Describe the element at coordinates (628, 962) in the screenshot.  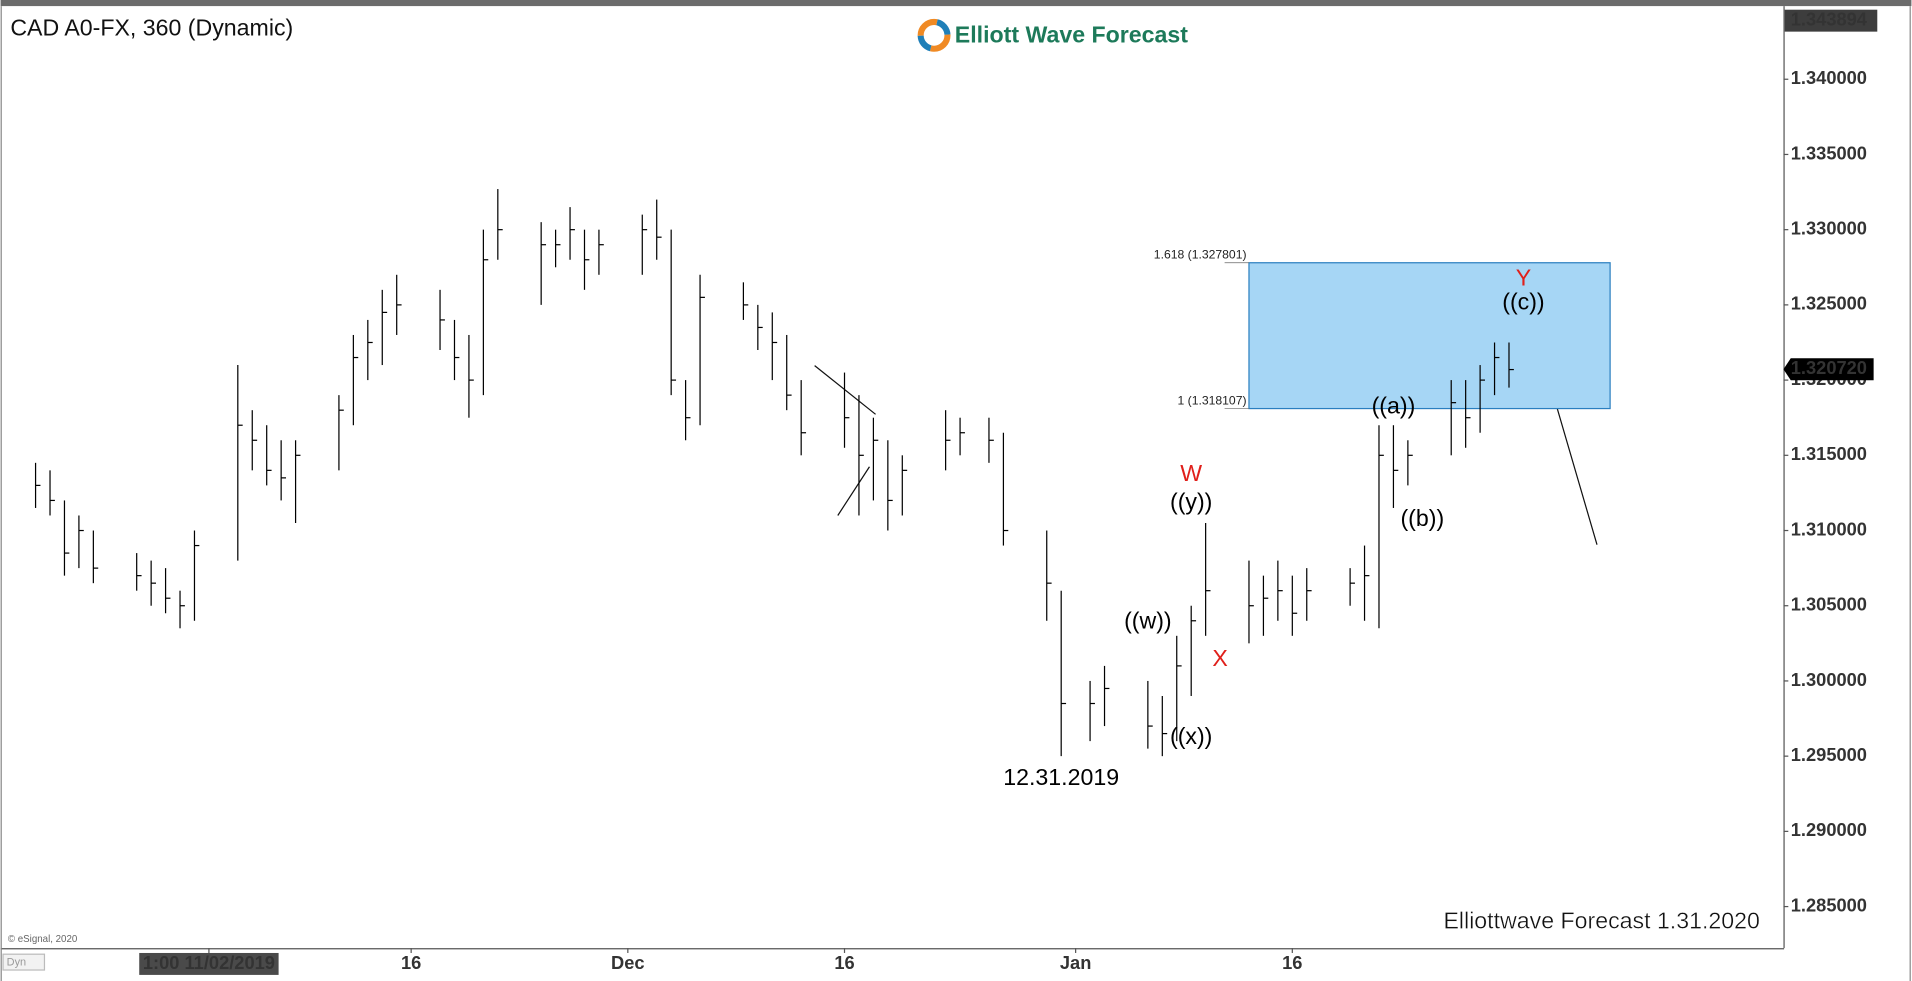
I see `x-tick-label: Dec` at that location.